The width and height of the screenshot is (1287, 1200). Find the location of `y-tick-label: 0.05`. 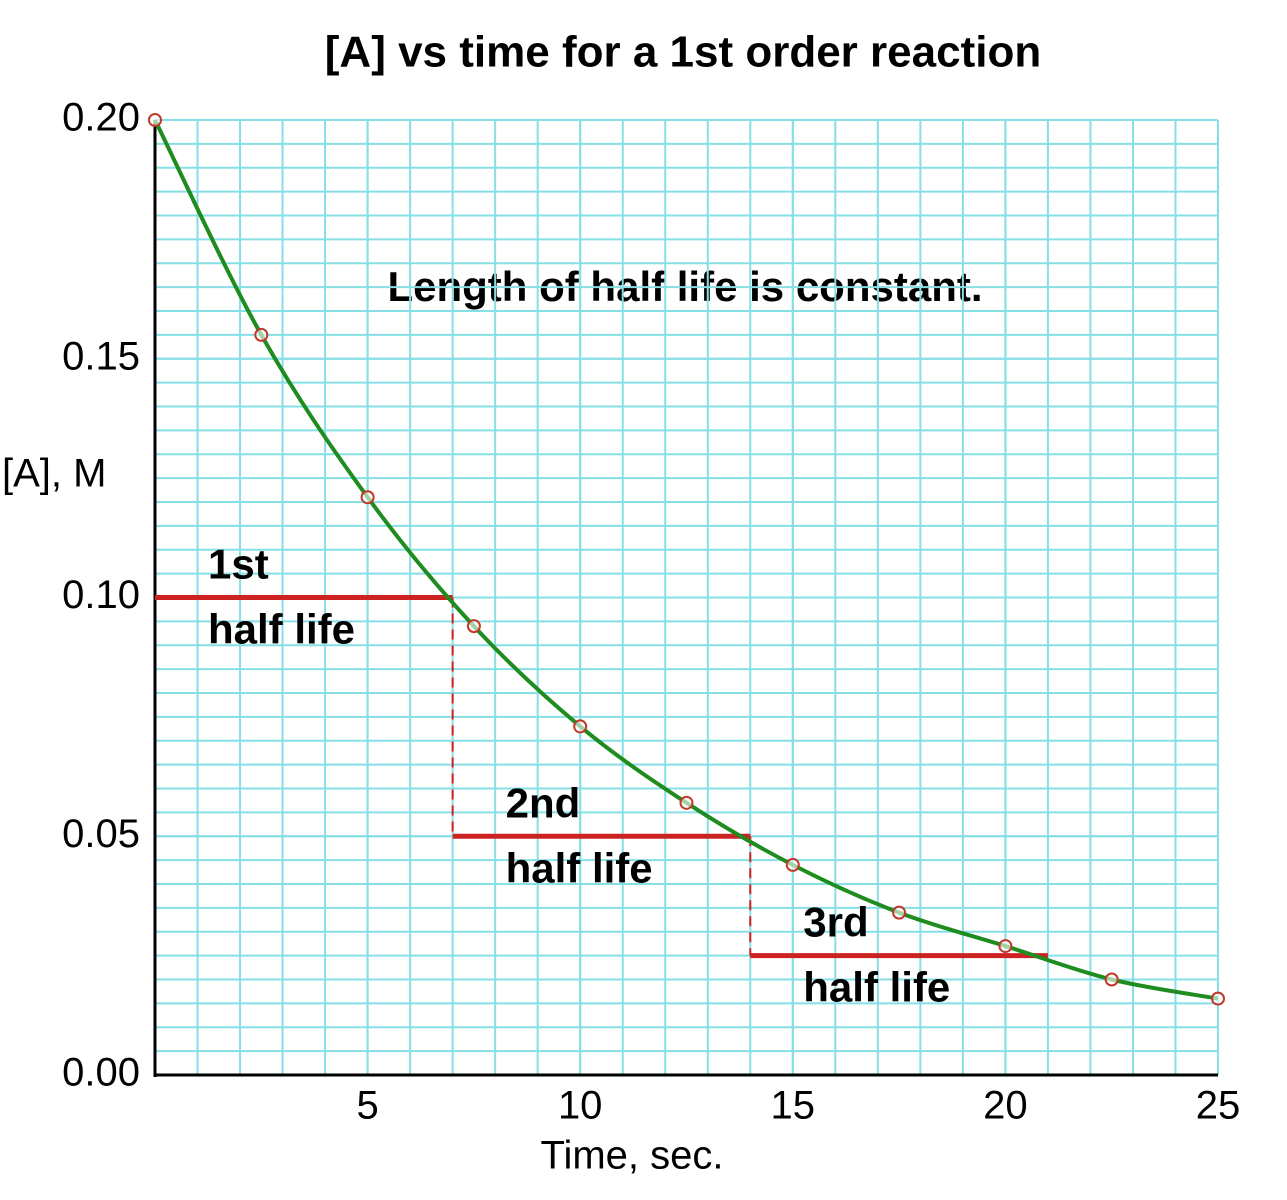

y-tick-label: 0.05 is located at coordinates (101, 834).